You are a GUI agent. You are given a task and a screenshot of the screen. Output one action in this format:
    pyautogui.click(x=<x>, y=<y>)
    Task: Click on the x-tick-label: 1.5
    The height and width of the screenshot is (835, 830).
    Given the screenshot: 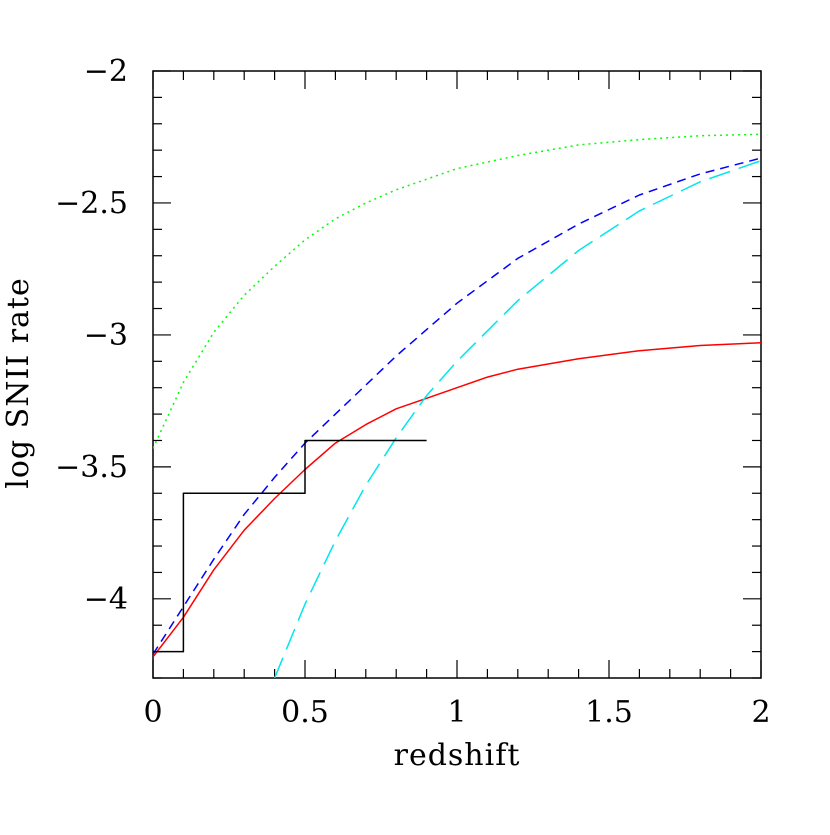 What is the action you would take?
    pyautogui.click(x=609, y=712)
    